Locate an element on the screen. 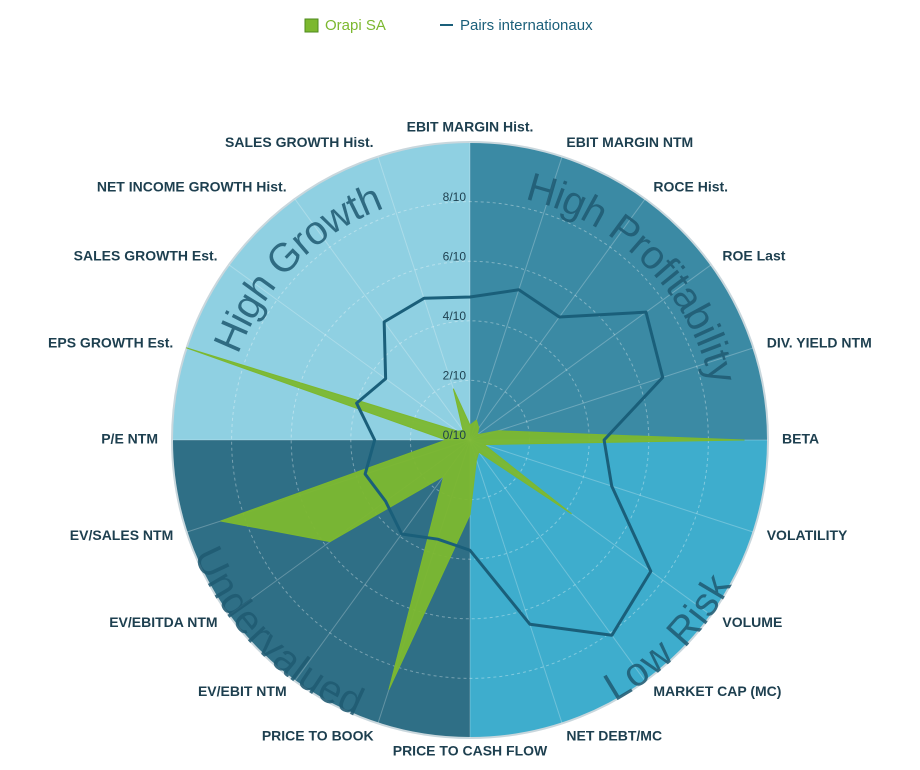  axis-label: P/E NTM is located at coordinates (129, 439).